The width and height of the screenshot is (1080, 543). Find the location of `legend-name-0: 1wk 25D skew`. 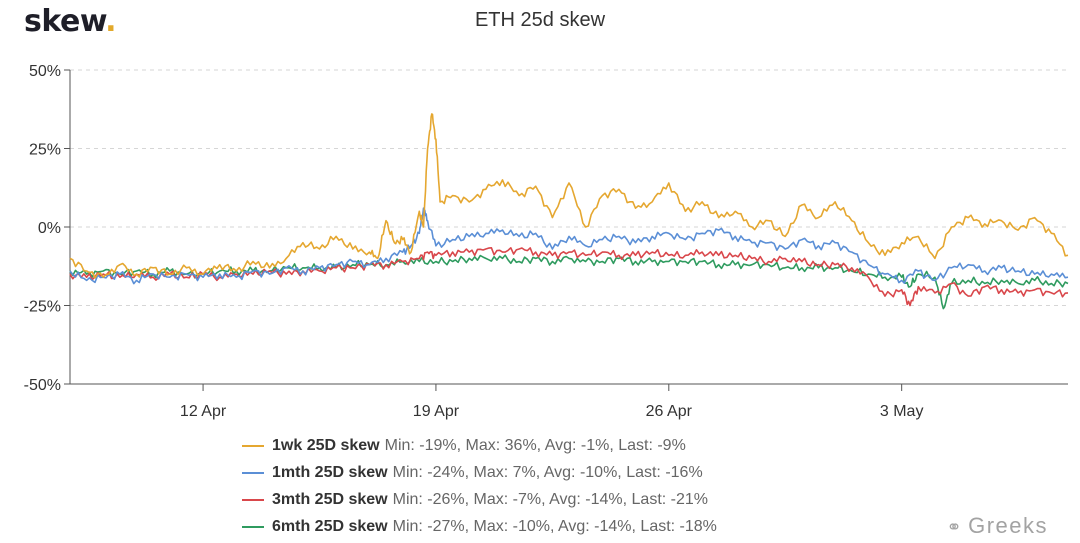

legend-name-0: 1wk 25D skew is located at coordinates (326, 445).